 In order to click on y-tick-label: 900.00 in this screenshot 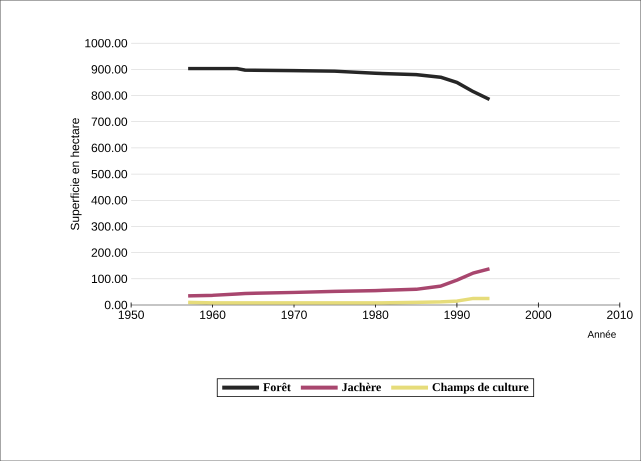, I will do `click(110, 69)`.